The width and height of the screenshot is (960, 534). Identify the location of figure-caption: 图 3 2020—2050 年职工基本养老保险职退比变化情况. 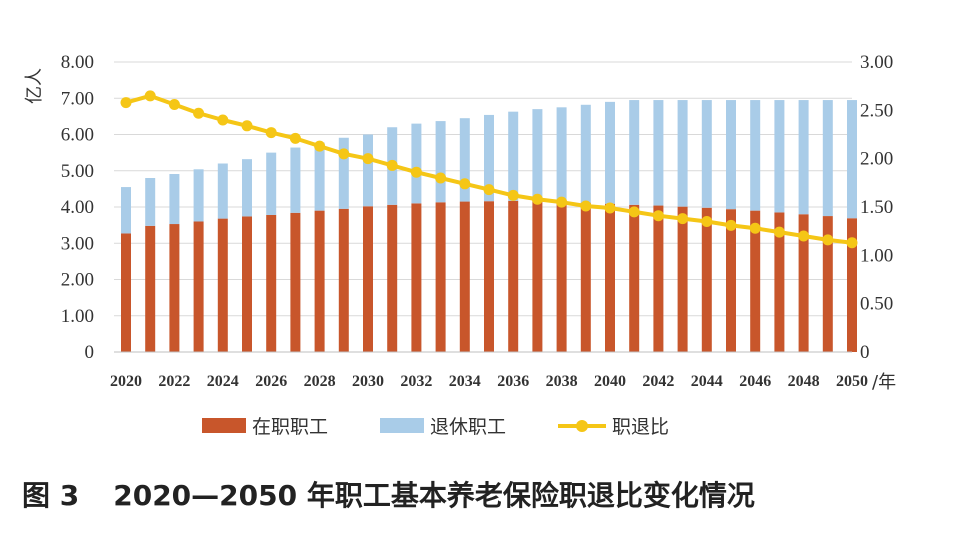
(487, 497).